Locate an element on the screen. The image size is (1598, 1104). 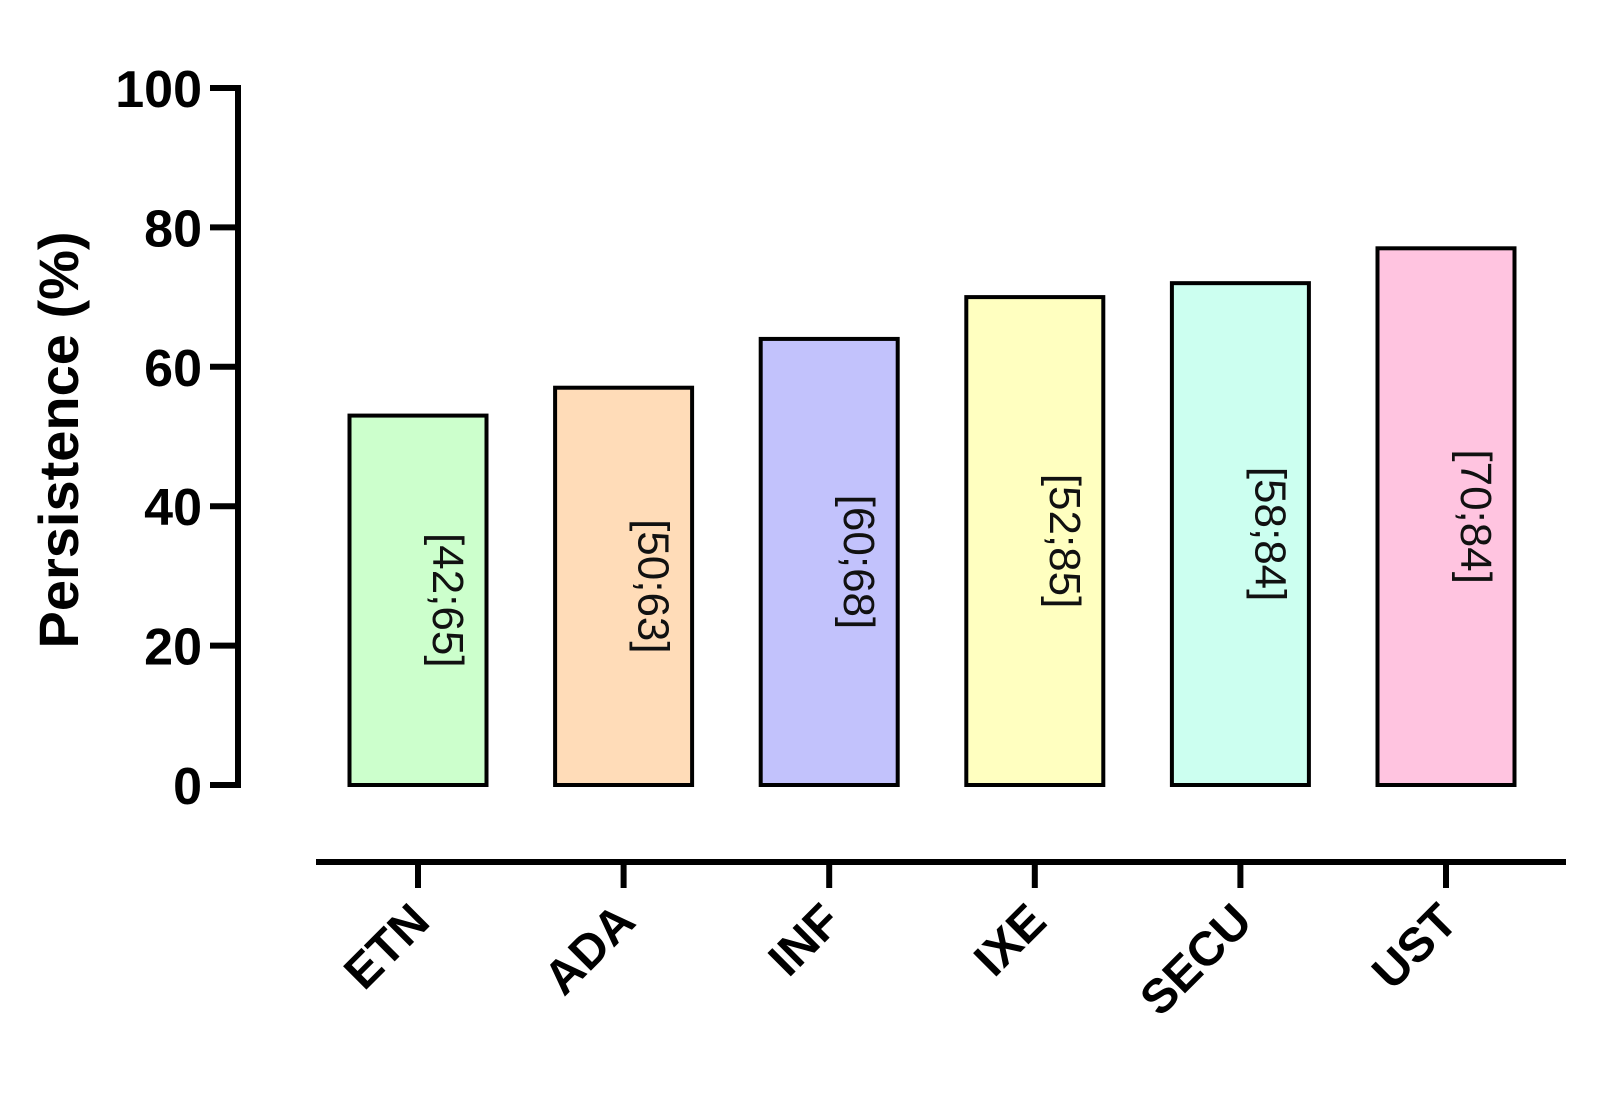
bar-secu is located at coordinates (1240, 534).